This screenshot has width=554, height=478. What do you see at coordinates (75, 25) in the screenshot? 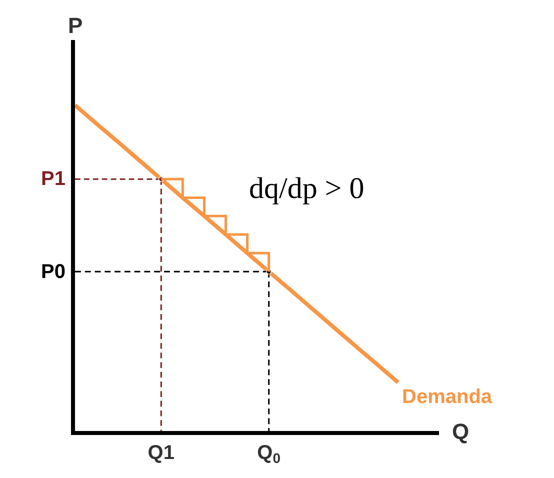
I see `y-axis-title: P` at bounding box center [75, 25].